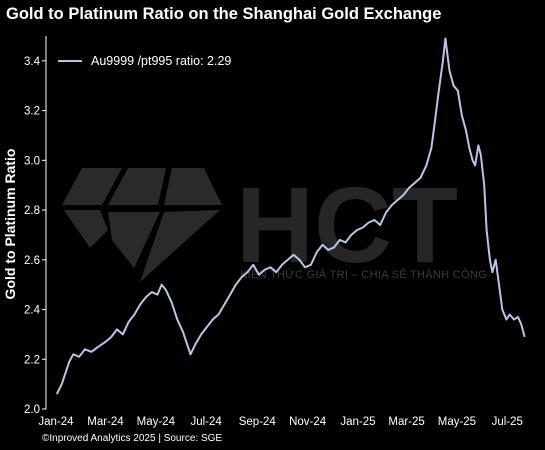 This screenshot has height=450, width=545. Describe the element at coordinates (105, 422) in the screenshot. I see `x-tick-label: Mar-24` at that location.